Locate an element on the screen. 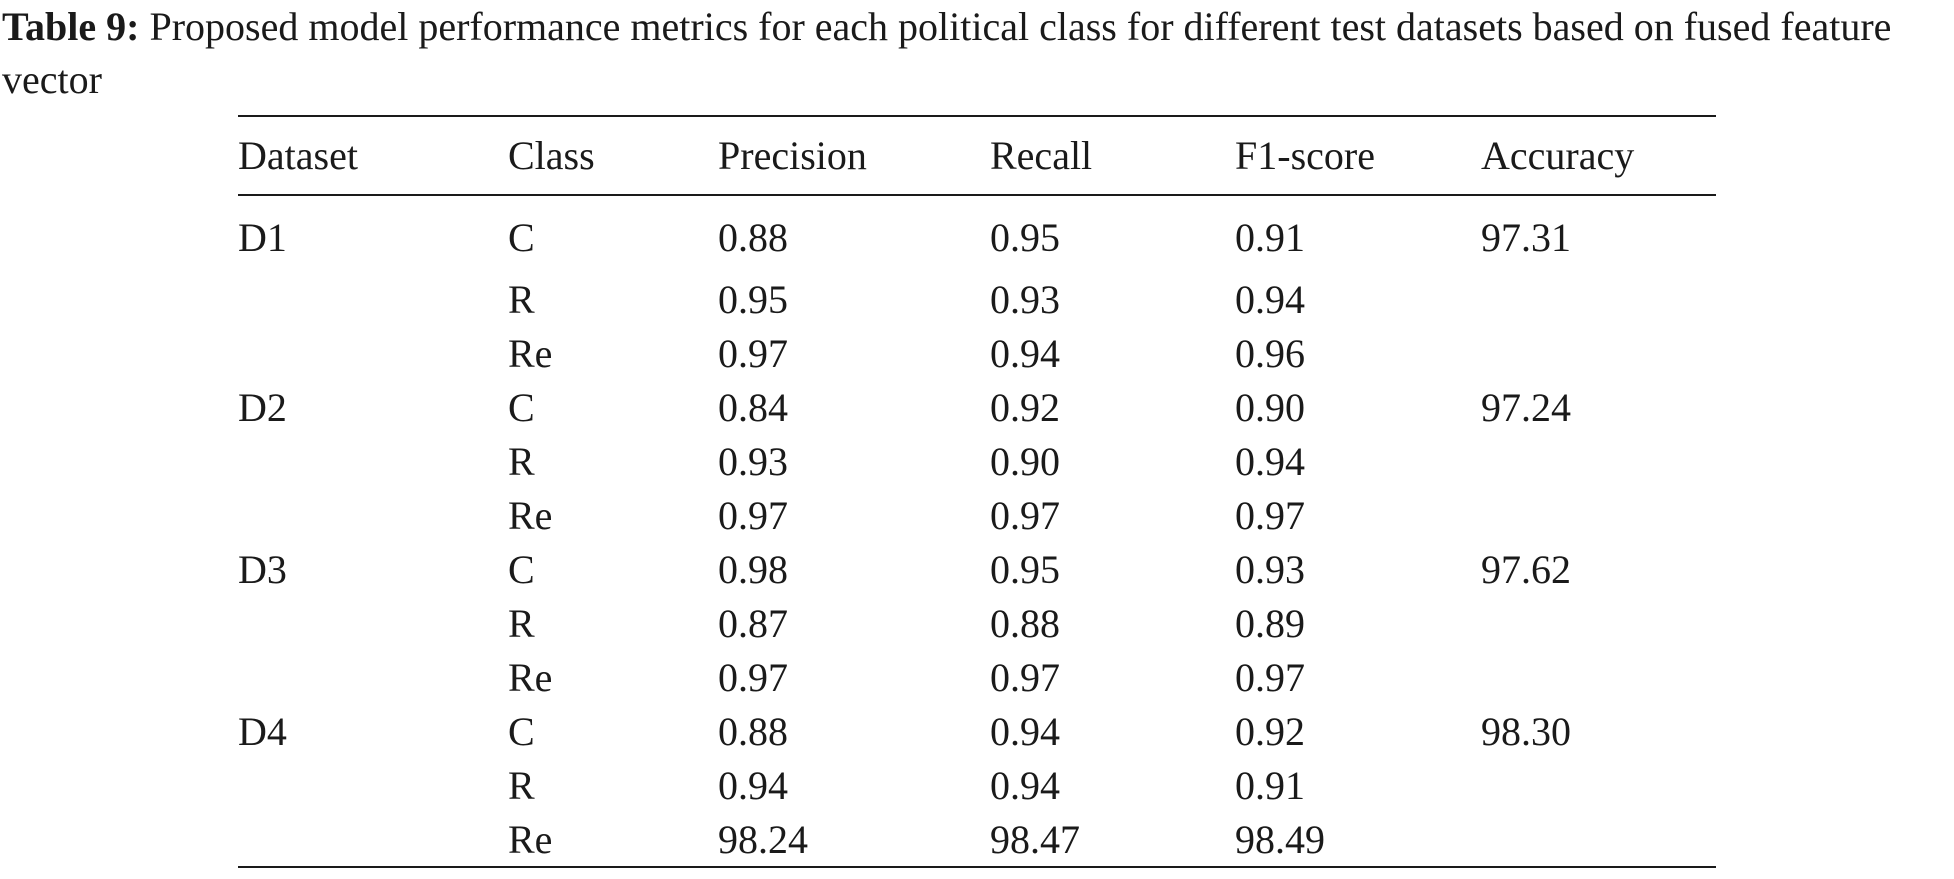  cell-recall: 98.47 is located at coordinates (1035, 839).